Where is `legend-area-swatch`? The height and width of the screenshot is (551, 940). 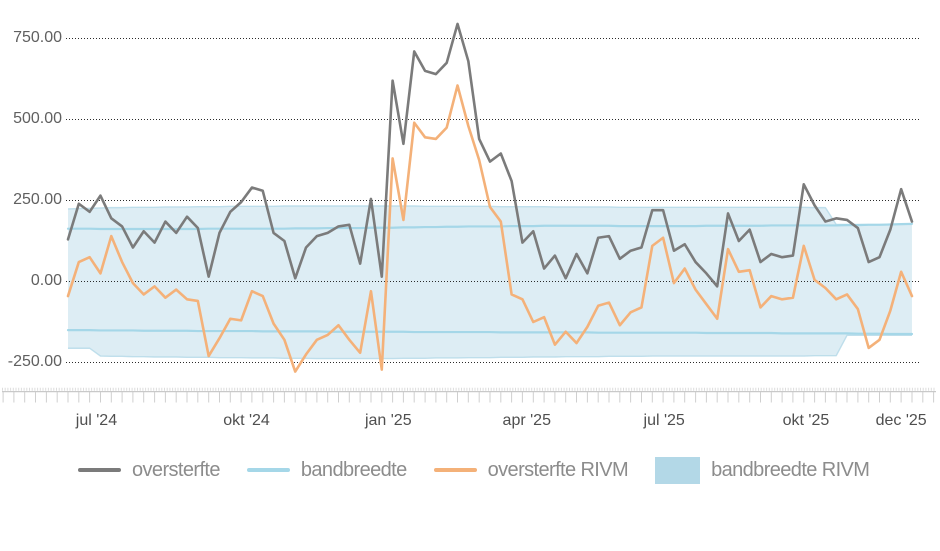 legend-area-swatch is located at coordinates (678, 470).